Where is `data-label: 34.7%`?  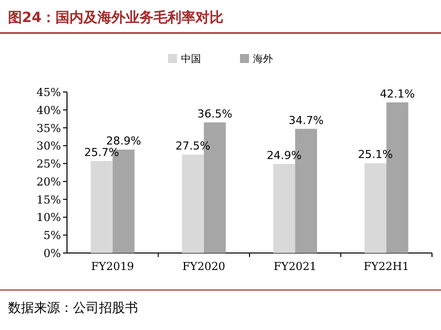 data-label: 34.7% is located at coordinates (306, 120).